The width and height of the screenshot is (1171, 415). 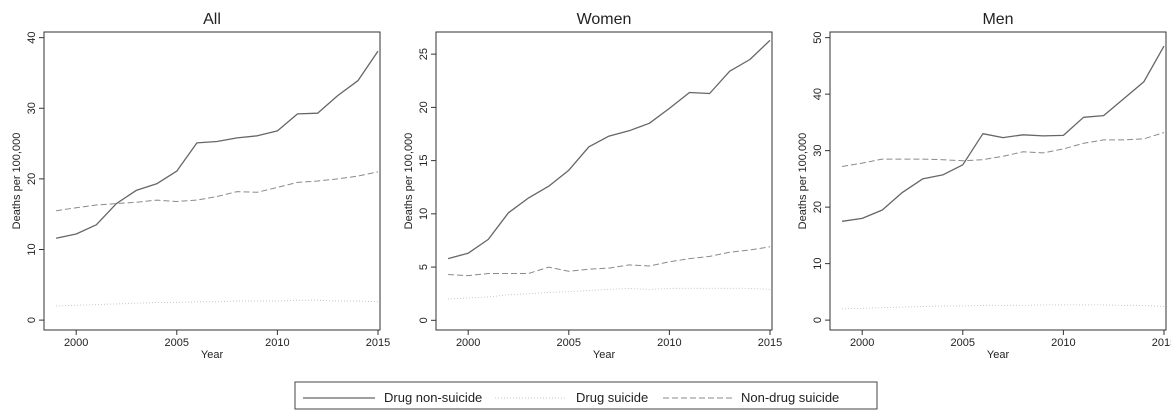 What do you see at coordinates (997, 19) in the screenshot?
I see `panel-title: Men` at bounding box center [997, 19].